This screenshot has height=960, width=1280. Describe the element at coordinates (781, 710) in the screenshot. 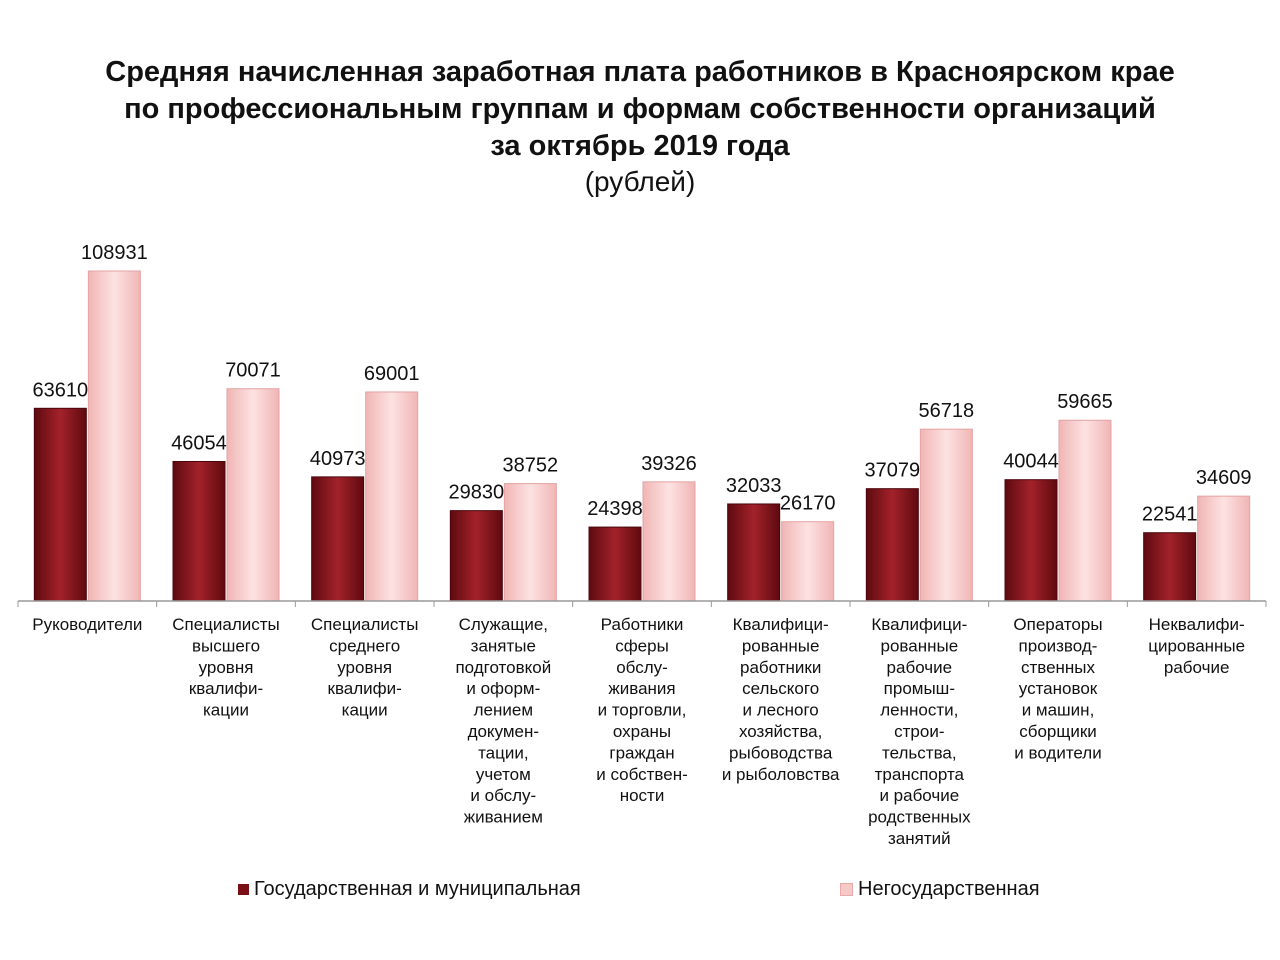

I see `category-label: и лесного` at that location.